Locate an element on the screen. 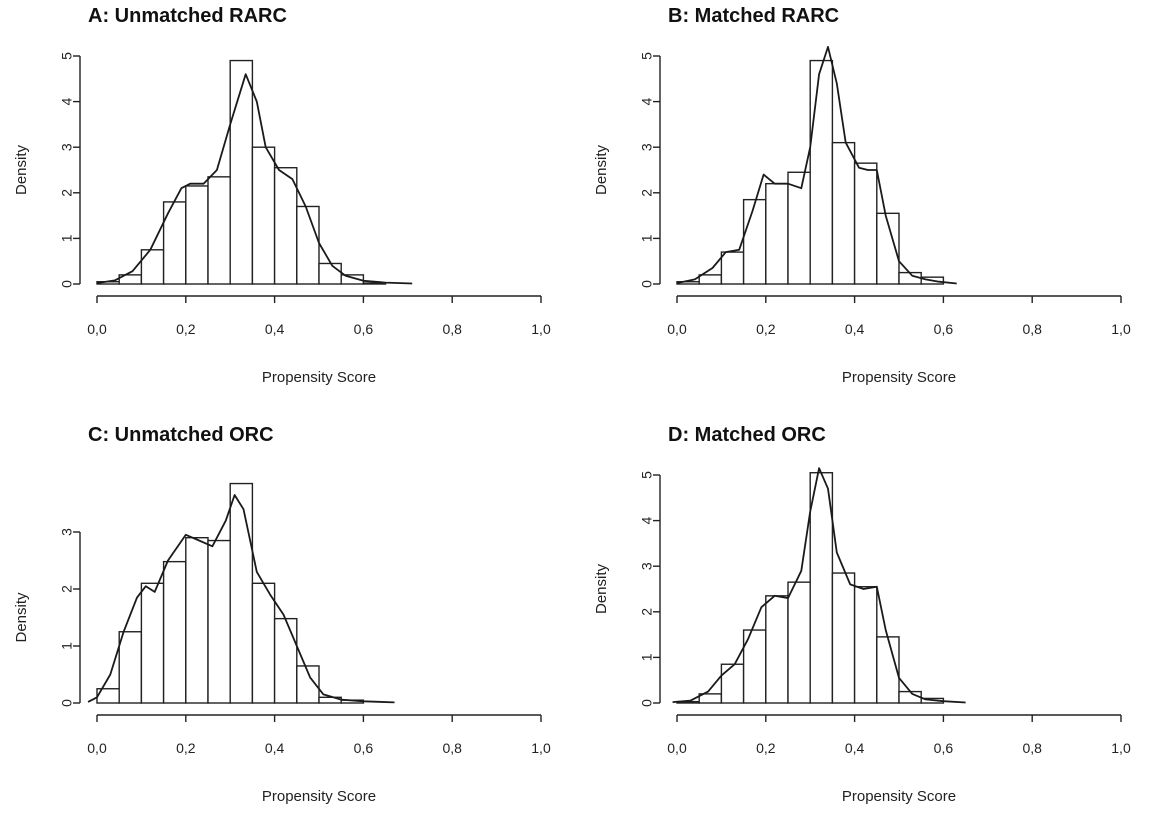 Image resolution: width=1160 pixels, height=838 pixels. chart-title: C: Unmatched ORC is located at coordinates (181, 435).